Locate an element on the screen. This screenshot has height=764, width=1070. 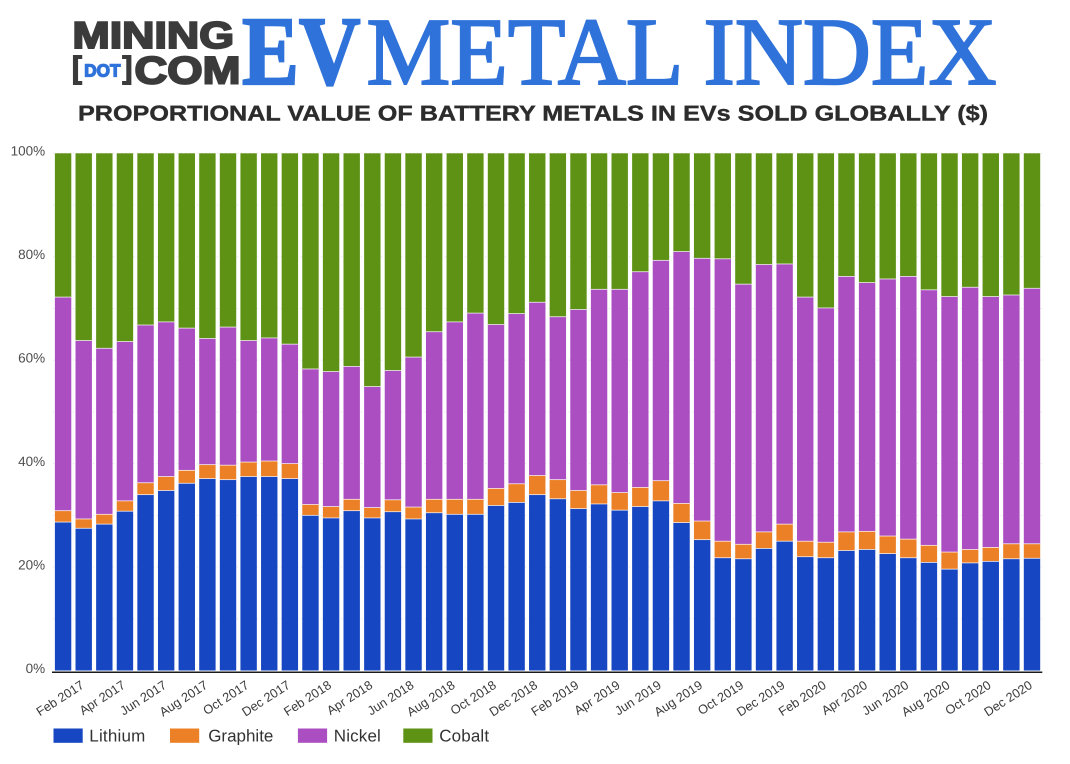
svg-text: Nickel is located at coordinates (357, 736).